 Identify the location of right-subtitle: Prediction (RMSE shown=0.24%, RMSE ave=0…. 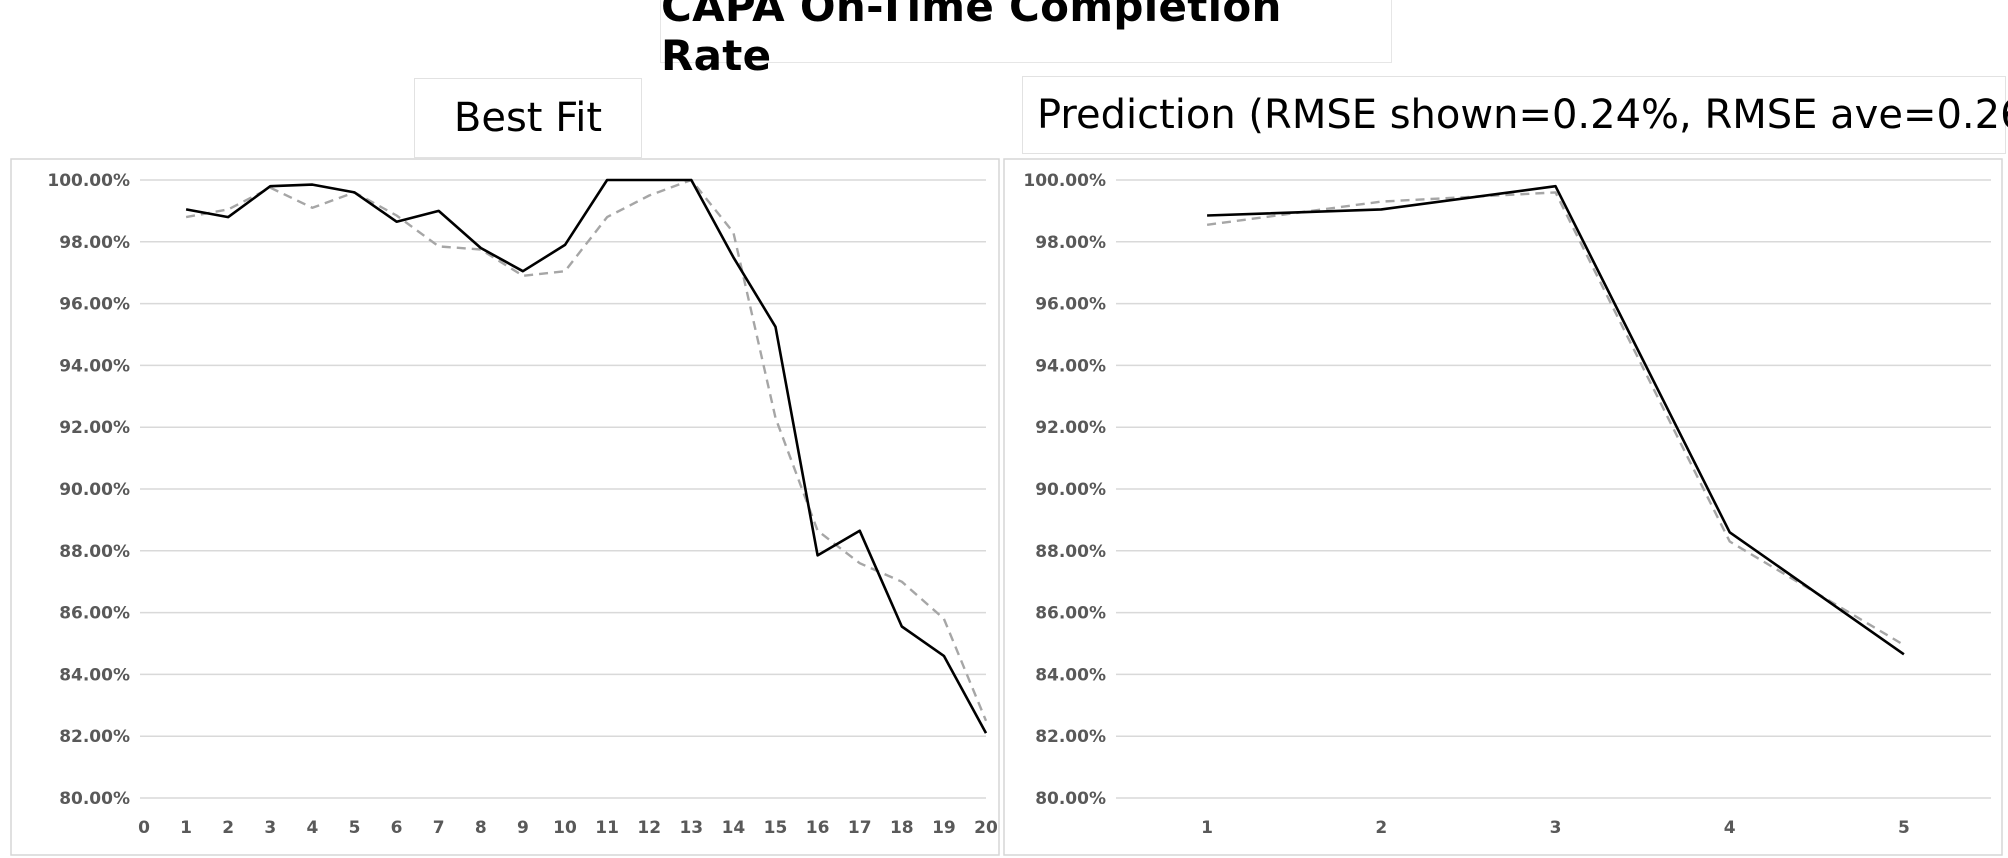
(1522, 115).